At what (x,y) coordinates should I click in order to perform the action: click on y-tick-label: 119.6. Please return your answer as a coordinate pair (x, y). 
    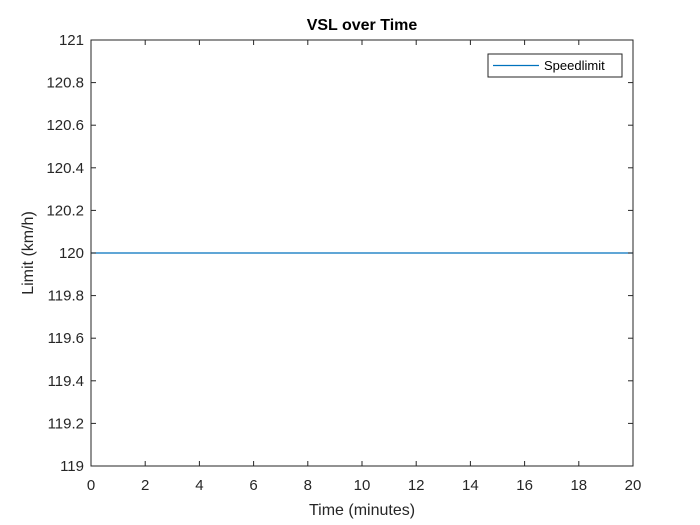
    Looking at the image, I should click on (66, 338).